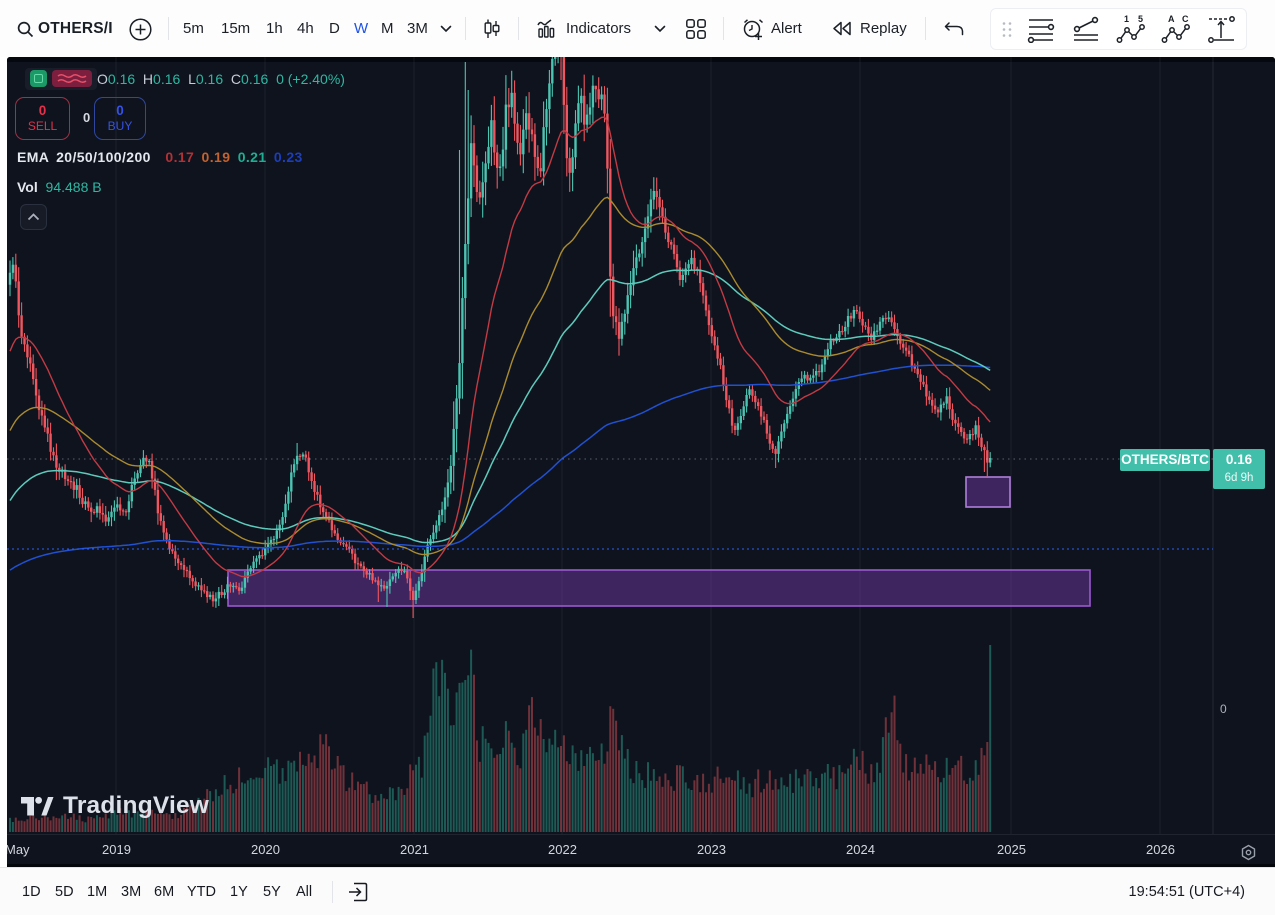  I want to click on svg-text: 5, so click(1140, 19).